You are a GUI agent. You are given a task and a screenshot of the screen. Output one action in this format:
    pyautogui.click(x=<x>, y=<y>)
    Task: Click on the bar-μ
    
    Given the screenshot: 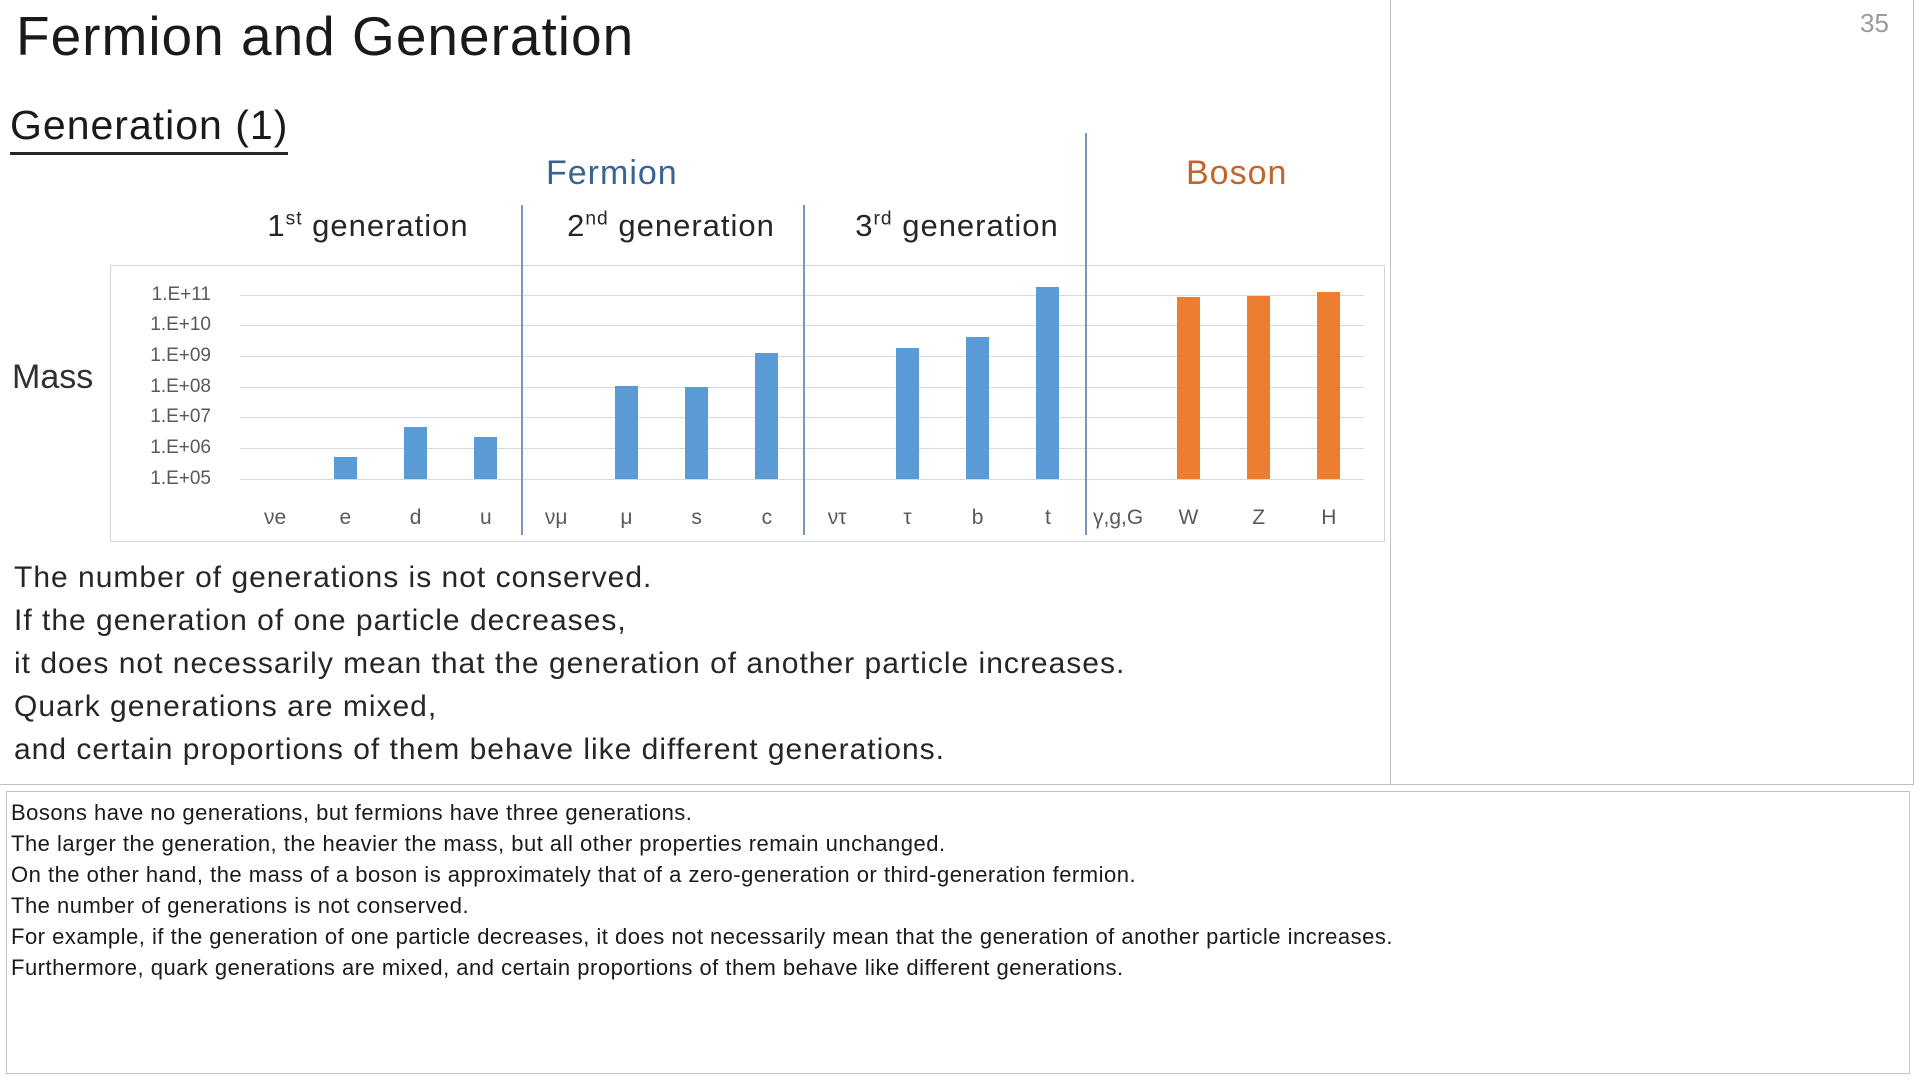 What is the action you would take?
    pyautogui.click(x=626, y=432)
    